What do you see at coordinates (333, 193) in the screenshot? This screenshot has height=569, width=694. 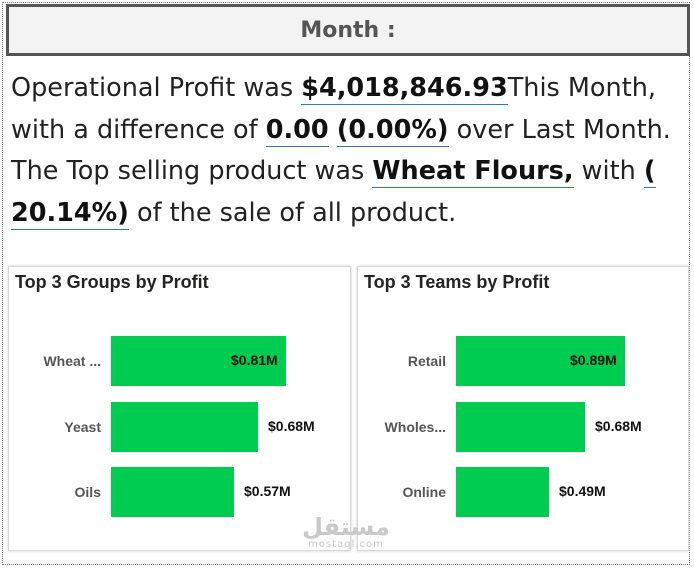 I see `top-product-share: ( 20.14%)` at bounding box center [333, 193].